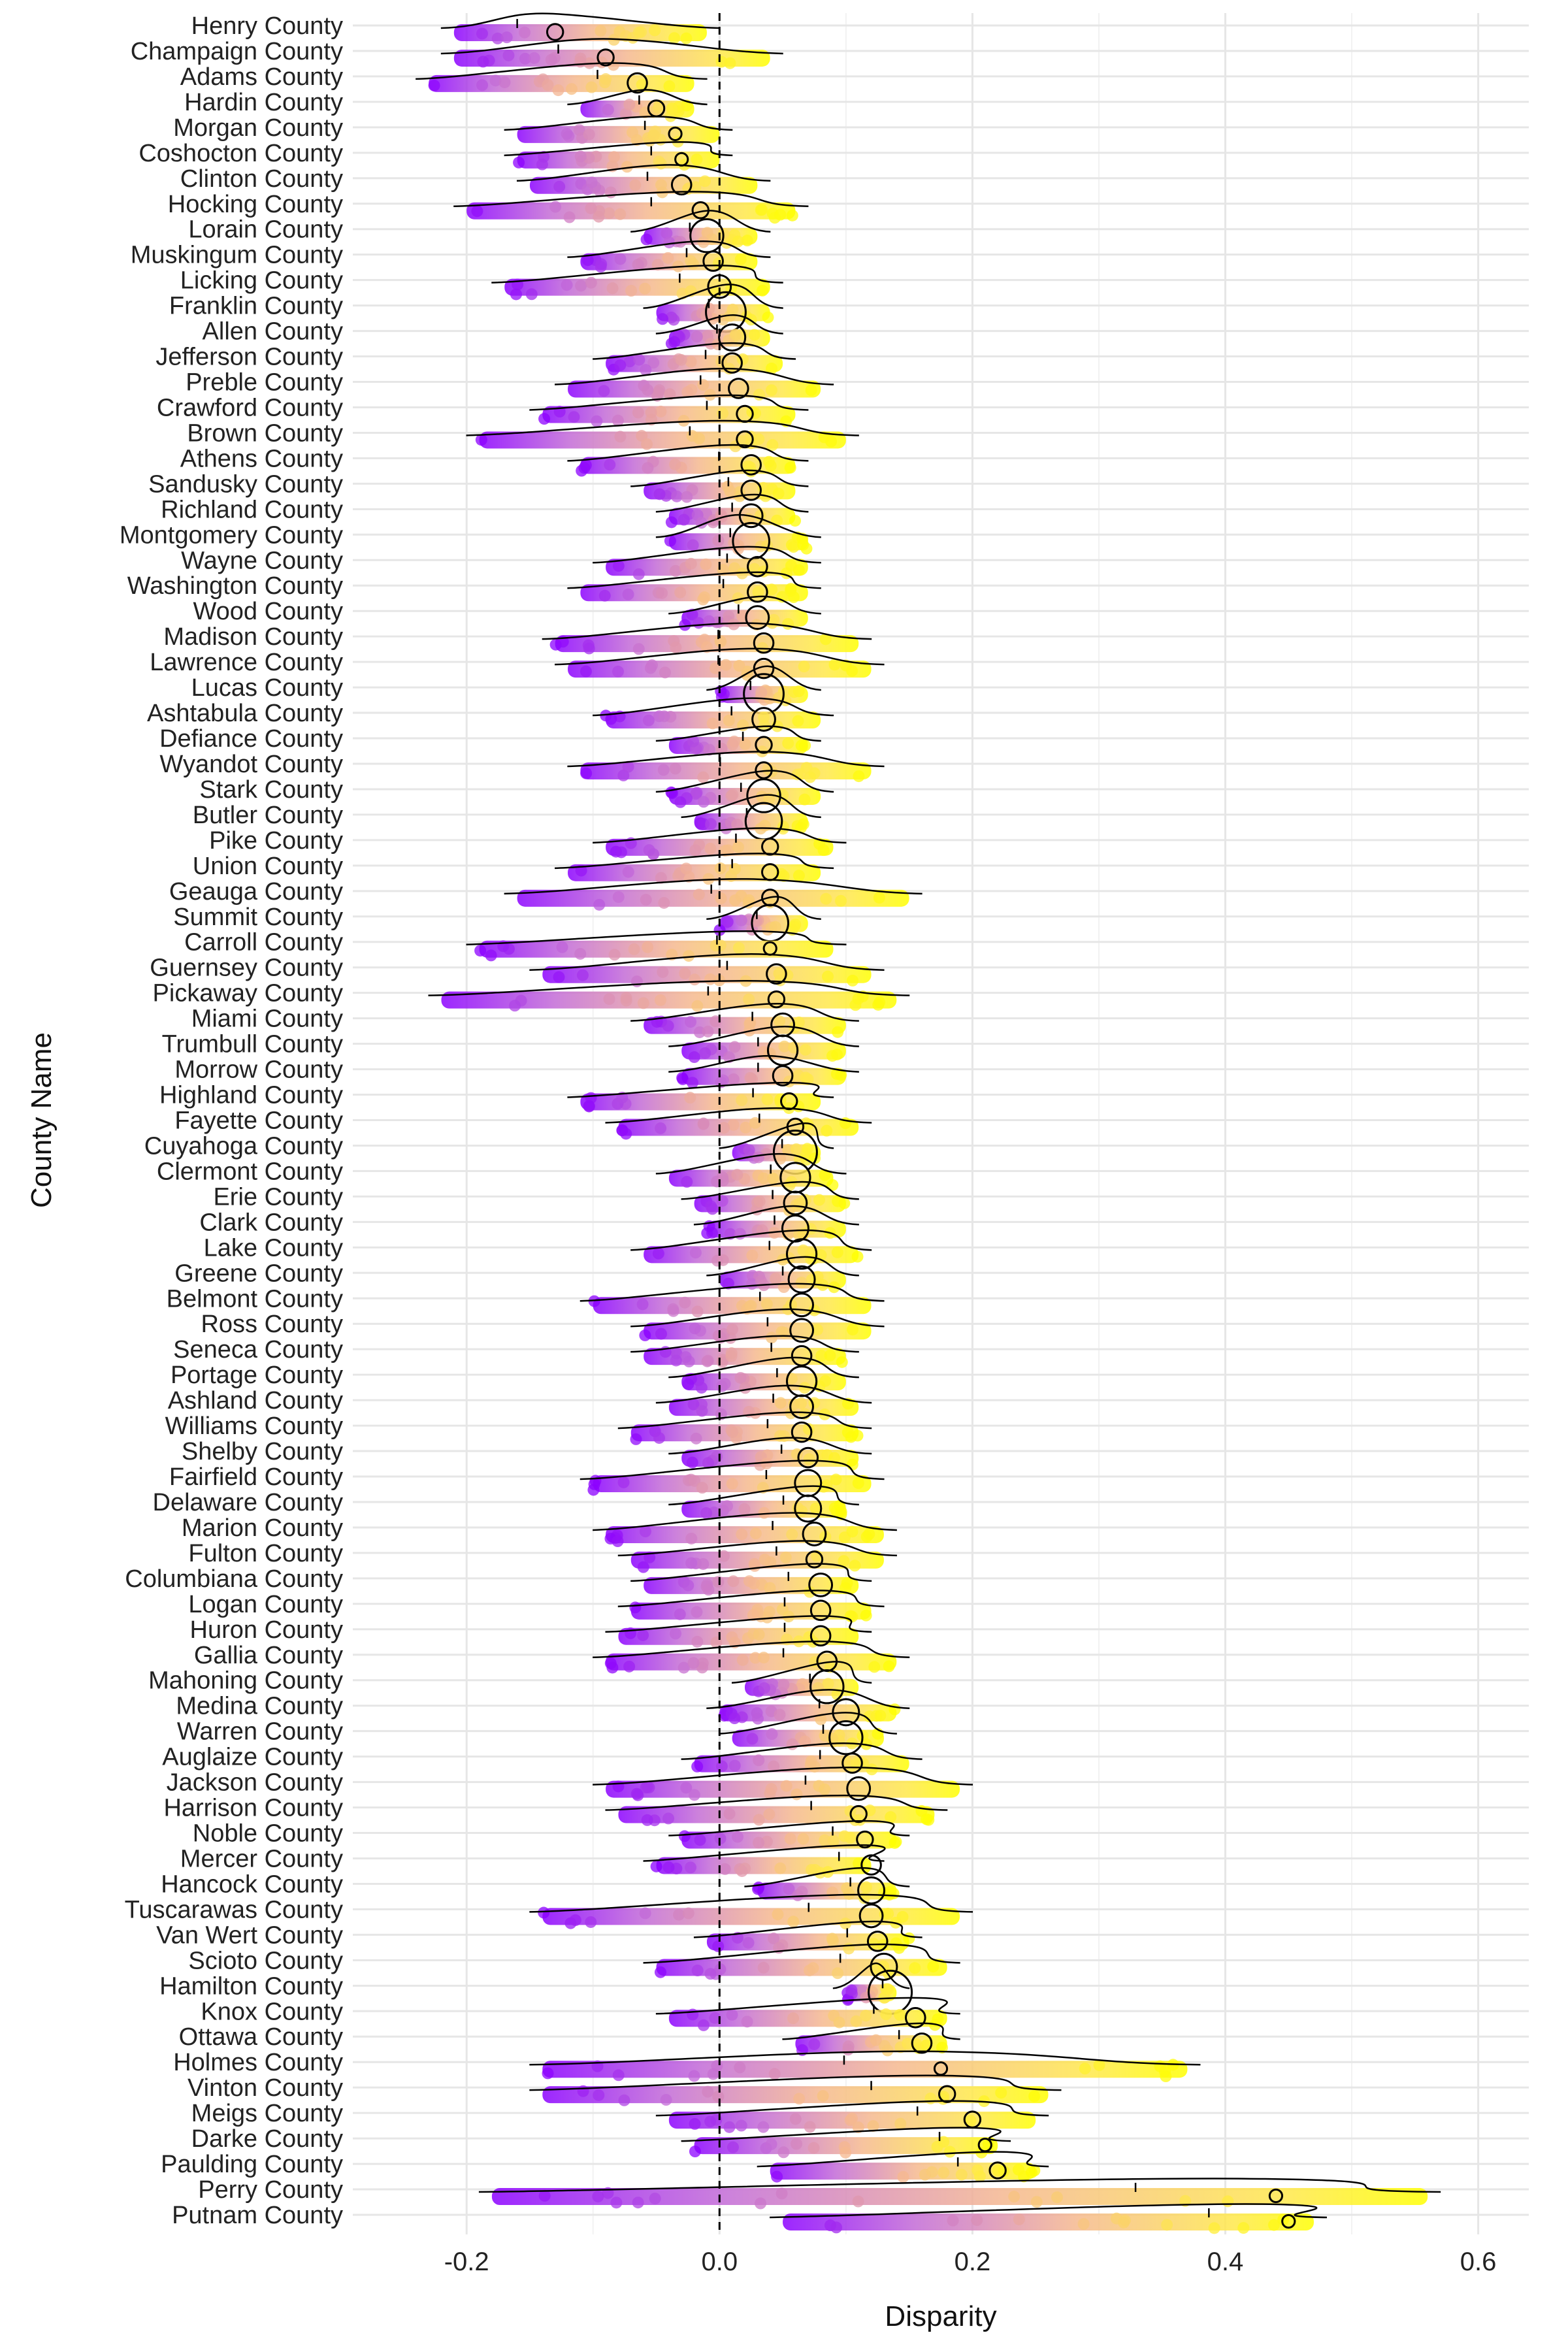 Image resolution: width=1568 pixels, height=2352 pixels. What do you see at coordinates (251, 739) in the screenshot?
I see `county-label: Defiance County` at bounding box center [251, 739].